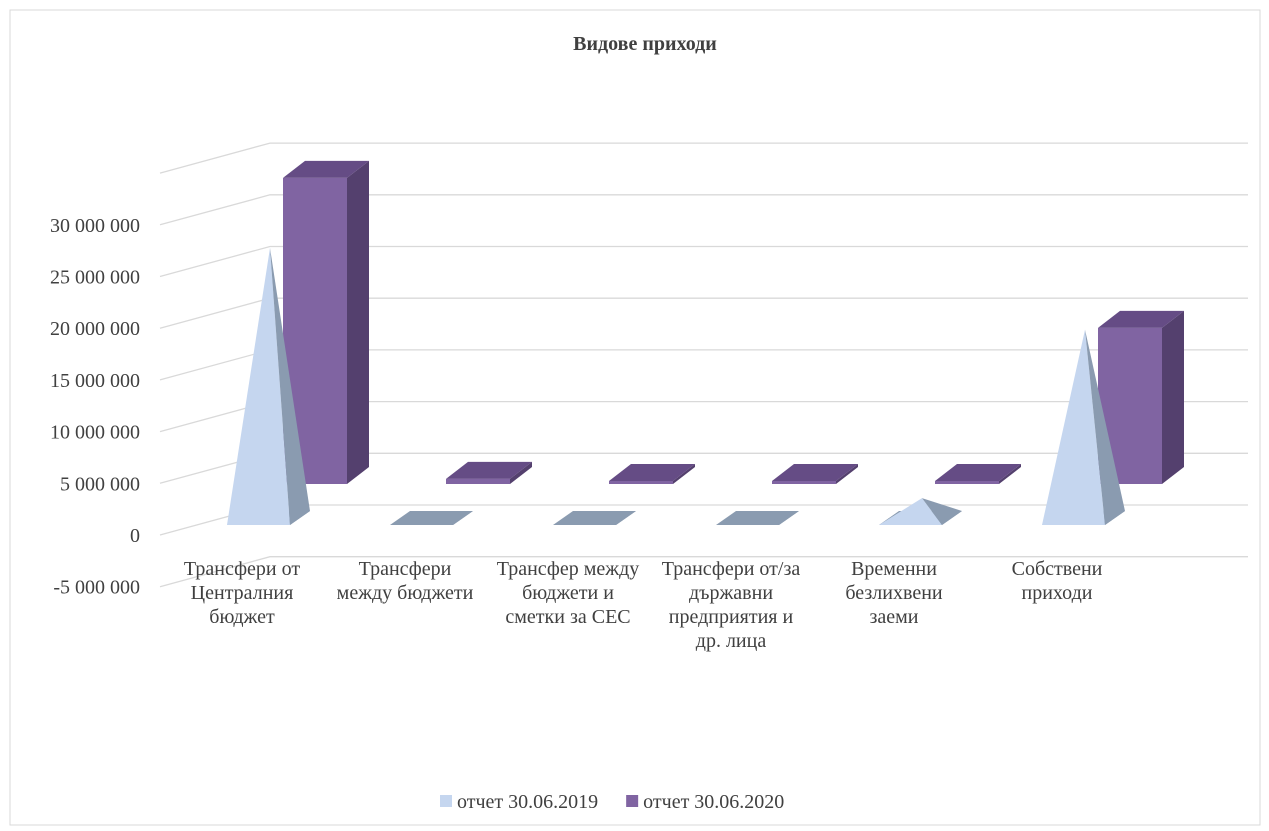 This screenshot has width=1269, height=831. What do you see at coordinates (96, 588) in the screenshot?
I see `y-tick-label: -5 000 000` at bounding box center [96, 588].